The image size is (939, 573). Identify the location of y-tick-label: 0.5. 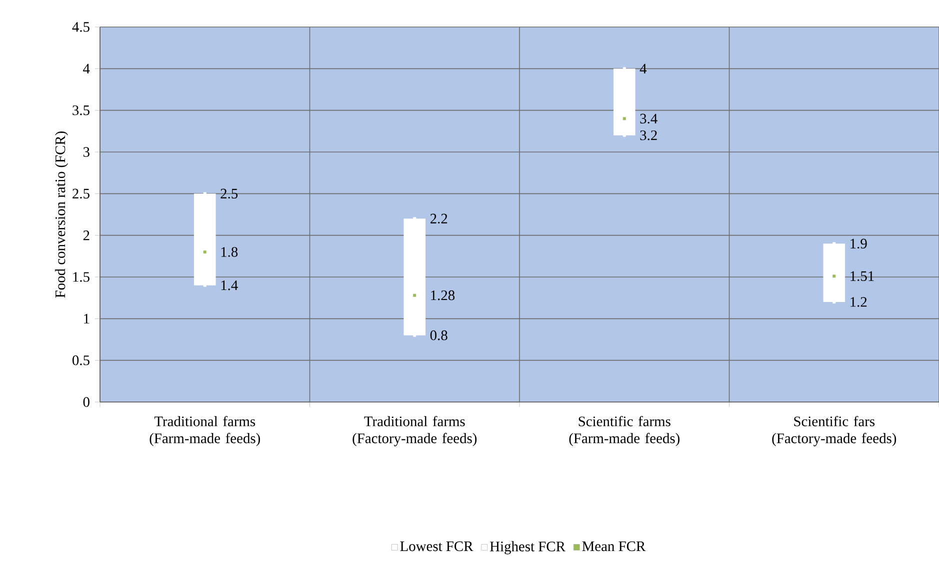
(81, 360).